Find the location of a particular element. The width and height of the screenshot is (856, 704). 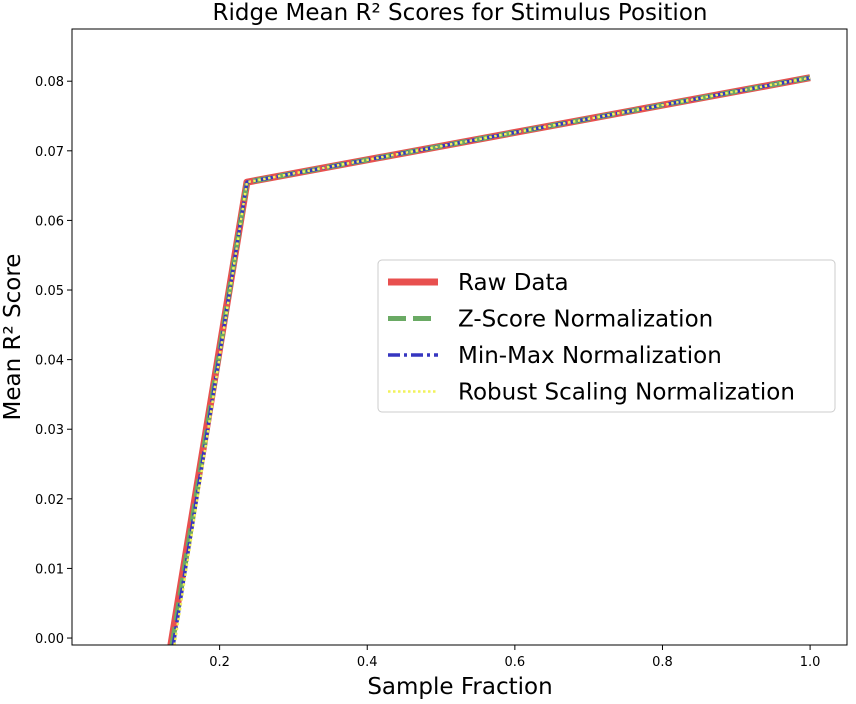

y-tick-label: 0.02 is located at coordinates (49, 500).